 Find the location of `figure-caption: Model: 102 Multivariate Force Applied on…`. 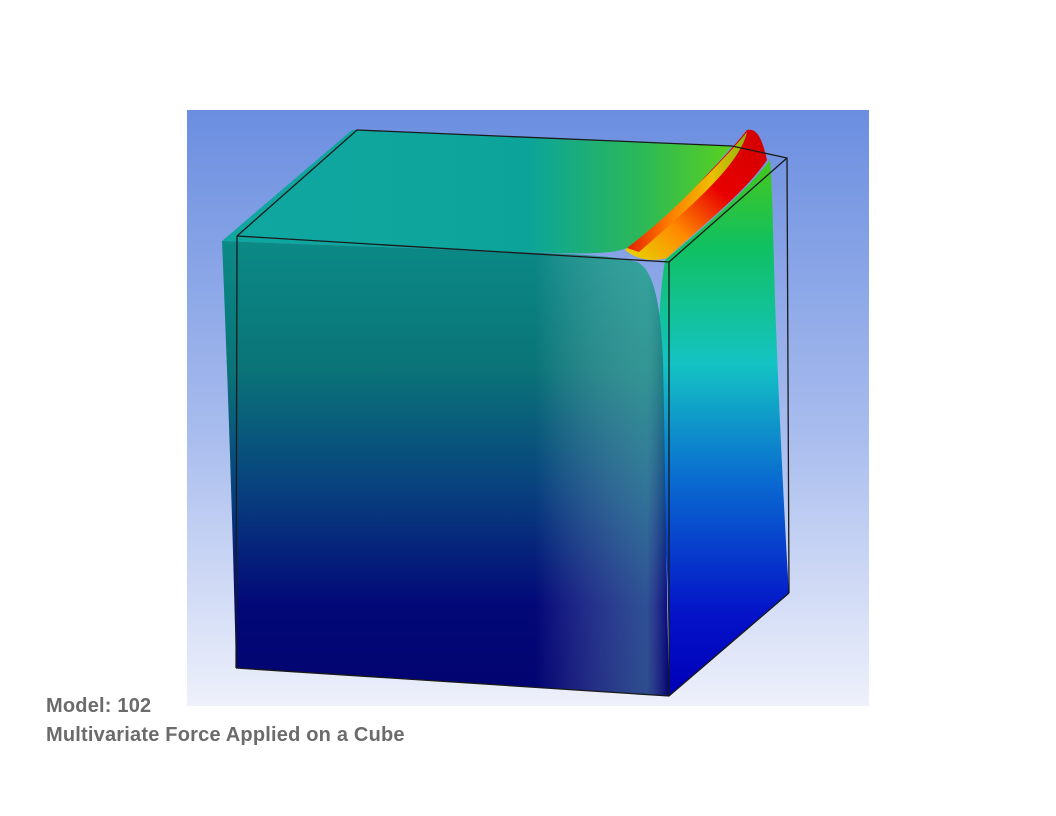

figure-caption: Model: 102 Multivariate Force Applied on… is located at coordinates (396, 721).